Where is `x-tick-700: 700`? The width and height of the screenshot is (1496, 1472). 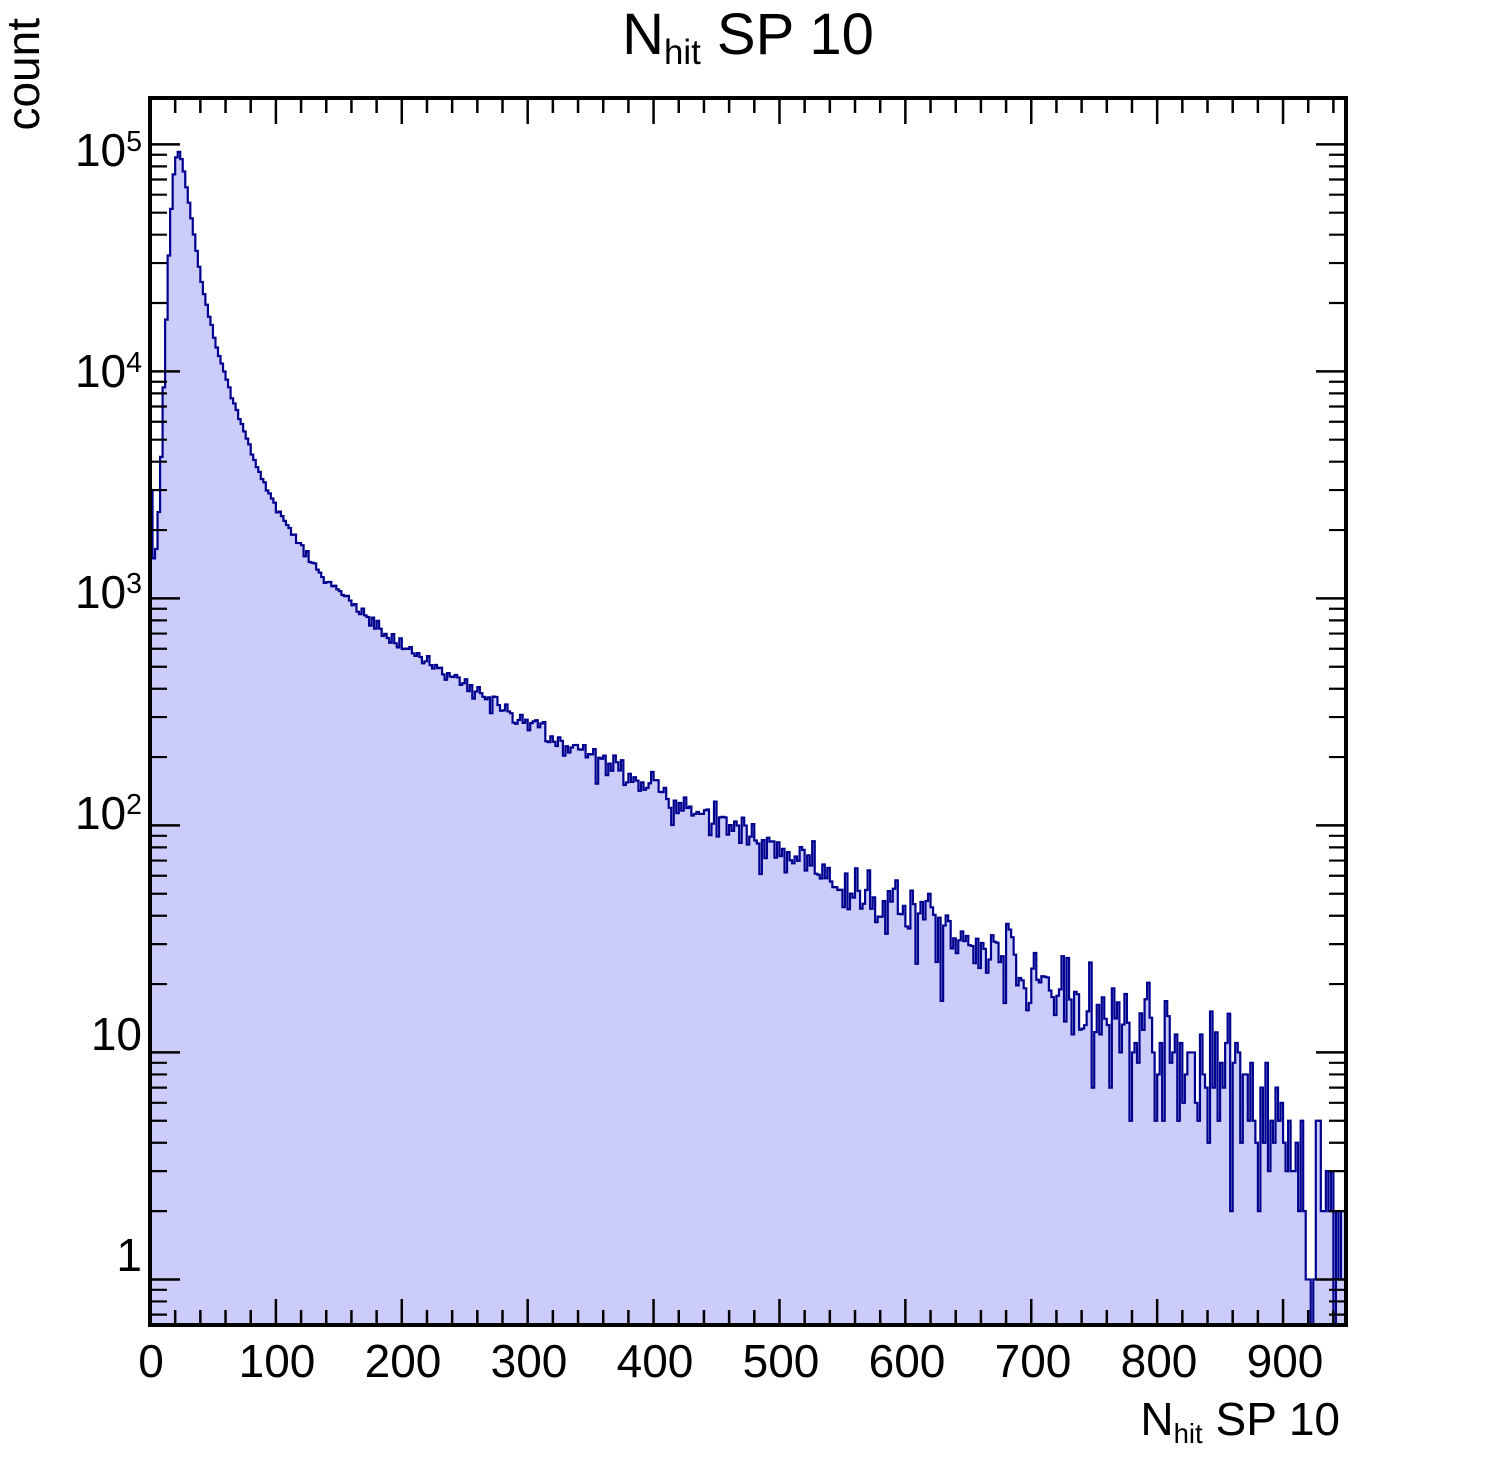
x-tick-700: 700 is located at coordinates (1033, 1361).